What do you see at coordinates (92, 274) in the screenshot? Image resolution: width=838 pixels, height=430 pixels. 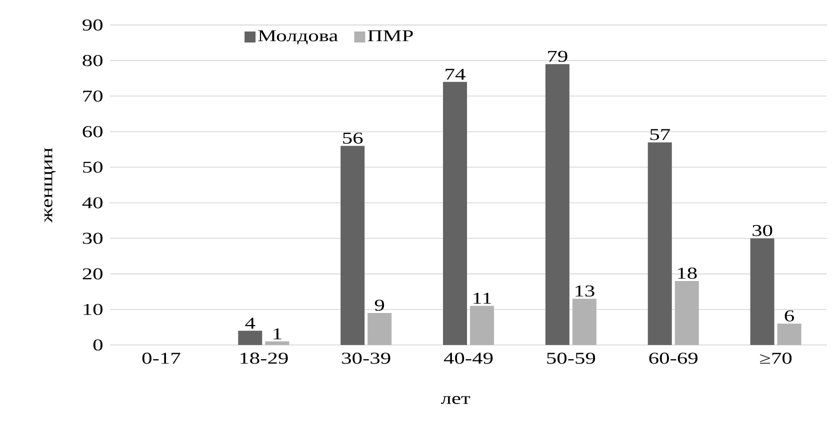 I see `y-tick-label: 20` at bounding box center [92, 274].